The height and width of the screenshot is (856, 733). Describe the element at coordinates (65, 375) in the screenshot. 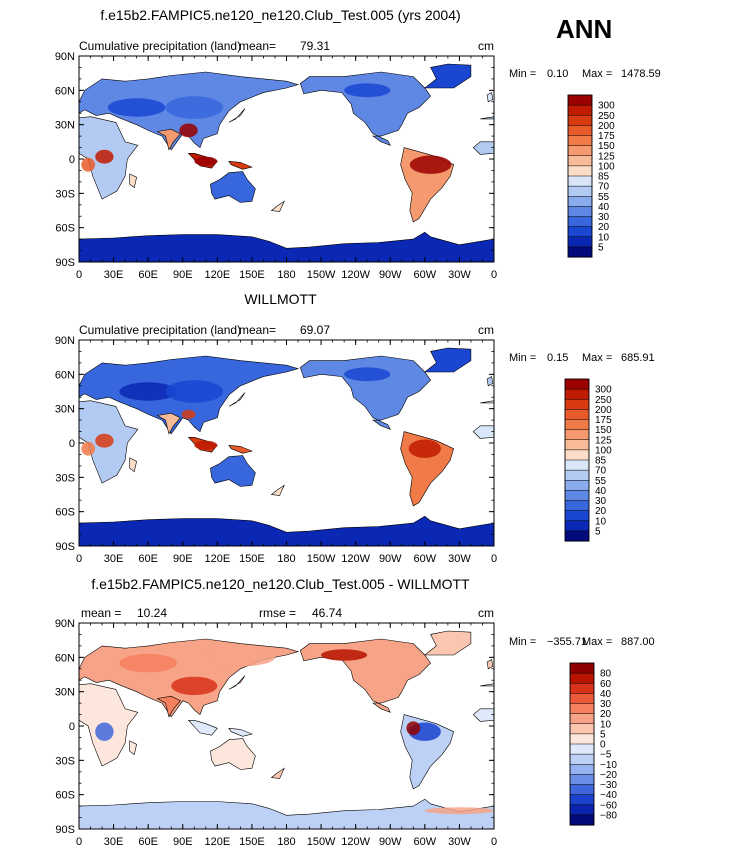

I see `lat-label: 60N` at that location.